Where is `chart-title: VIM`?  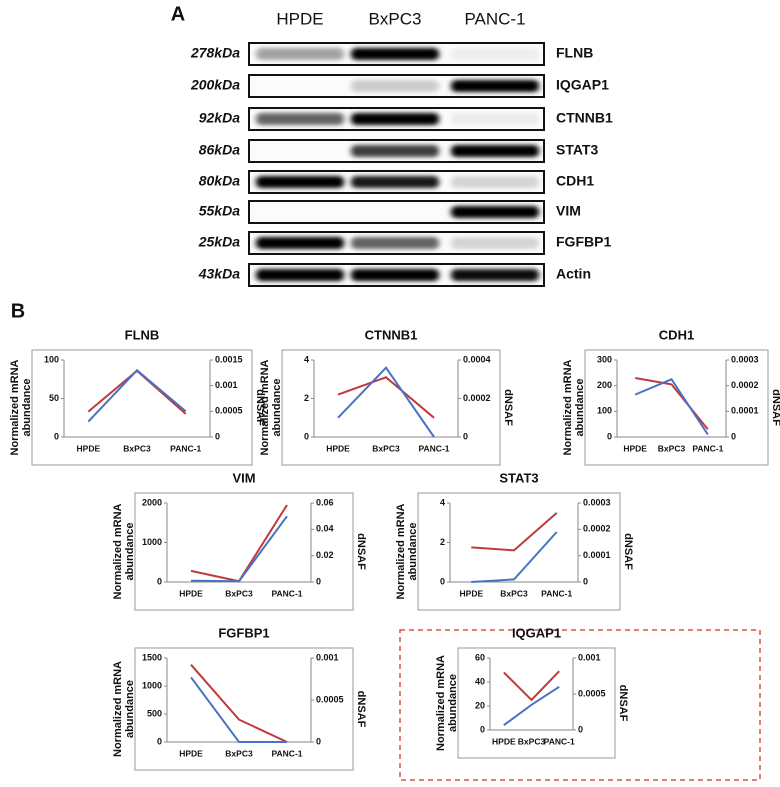 chart-title: VIM is located at coordinates (243, 477).